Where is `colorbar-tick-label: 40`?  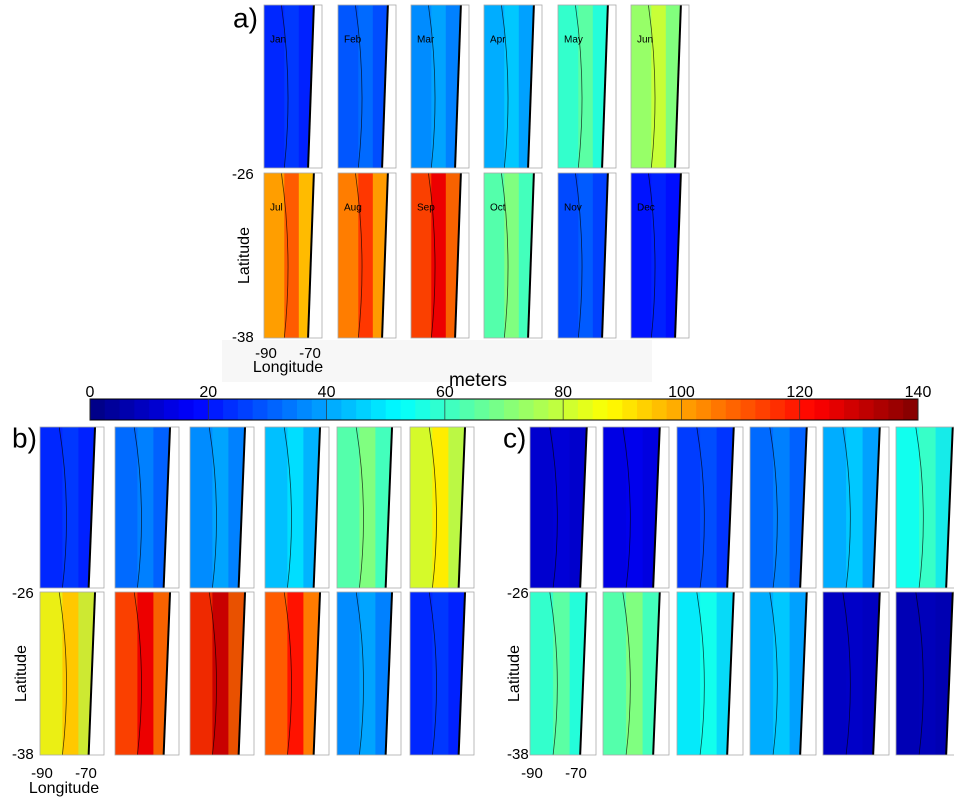 colorbar-tick-label: 40 is located at coordinates (327, 392).